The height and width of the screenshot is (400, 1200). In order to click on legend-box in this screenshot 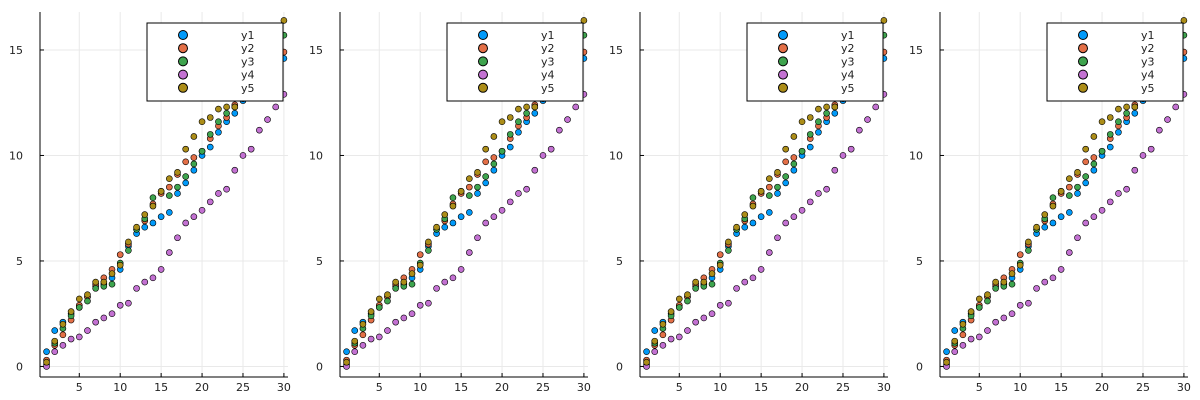, I will do `click(1115, 62)`.